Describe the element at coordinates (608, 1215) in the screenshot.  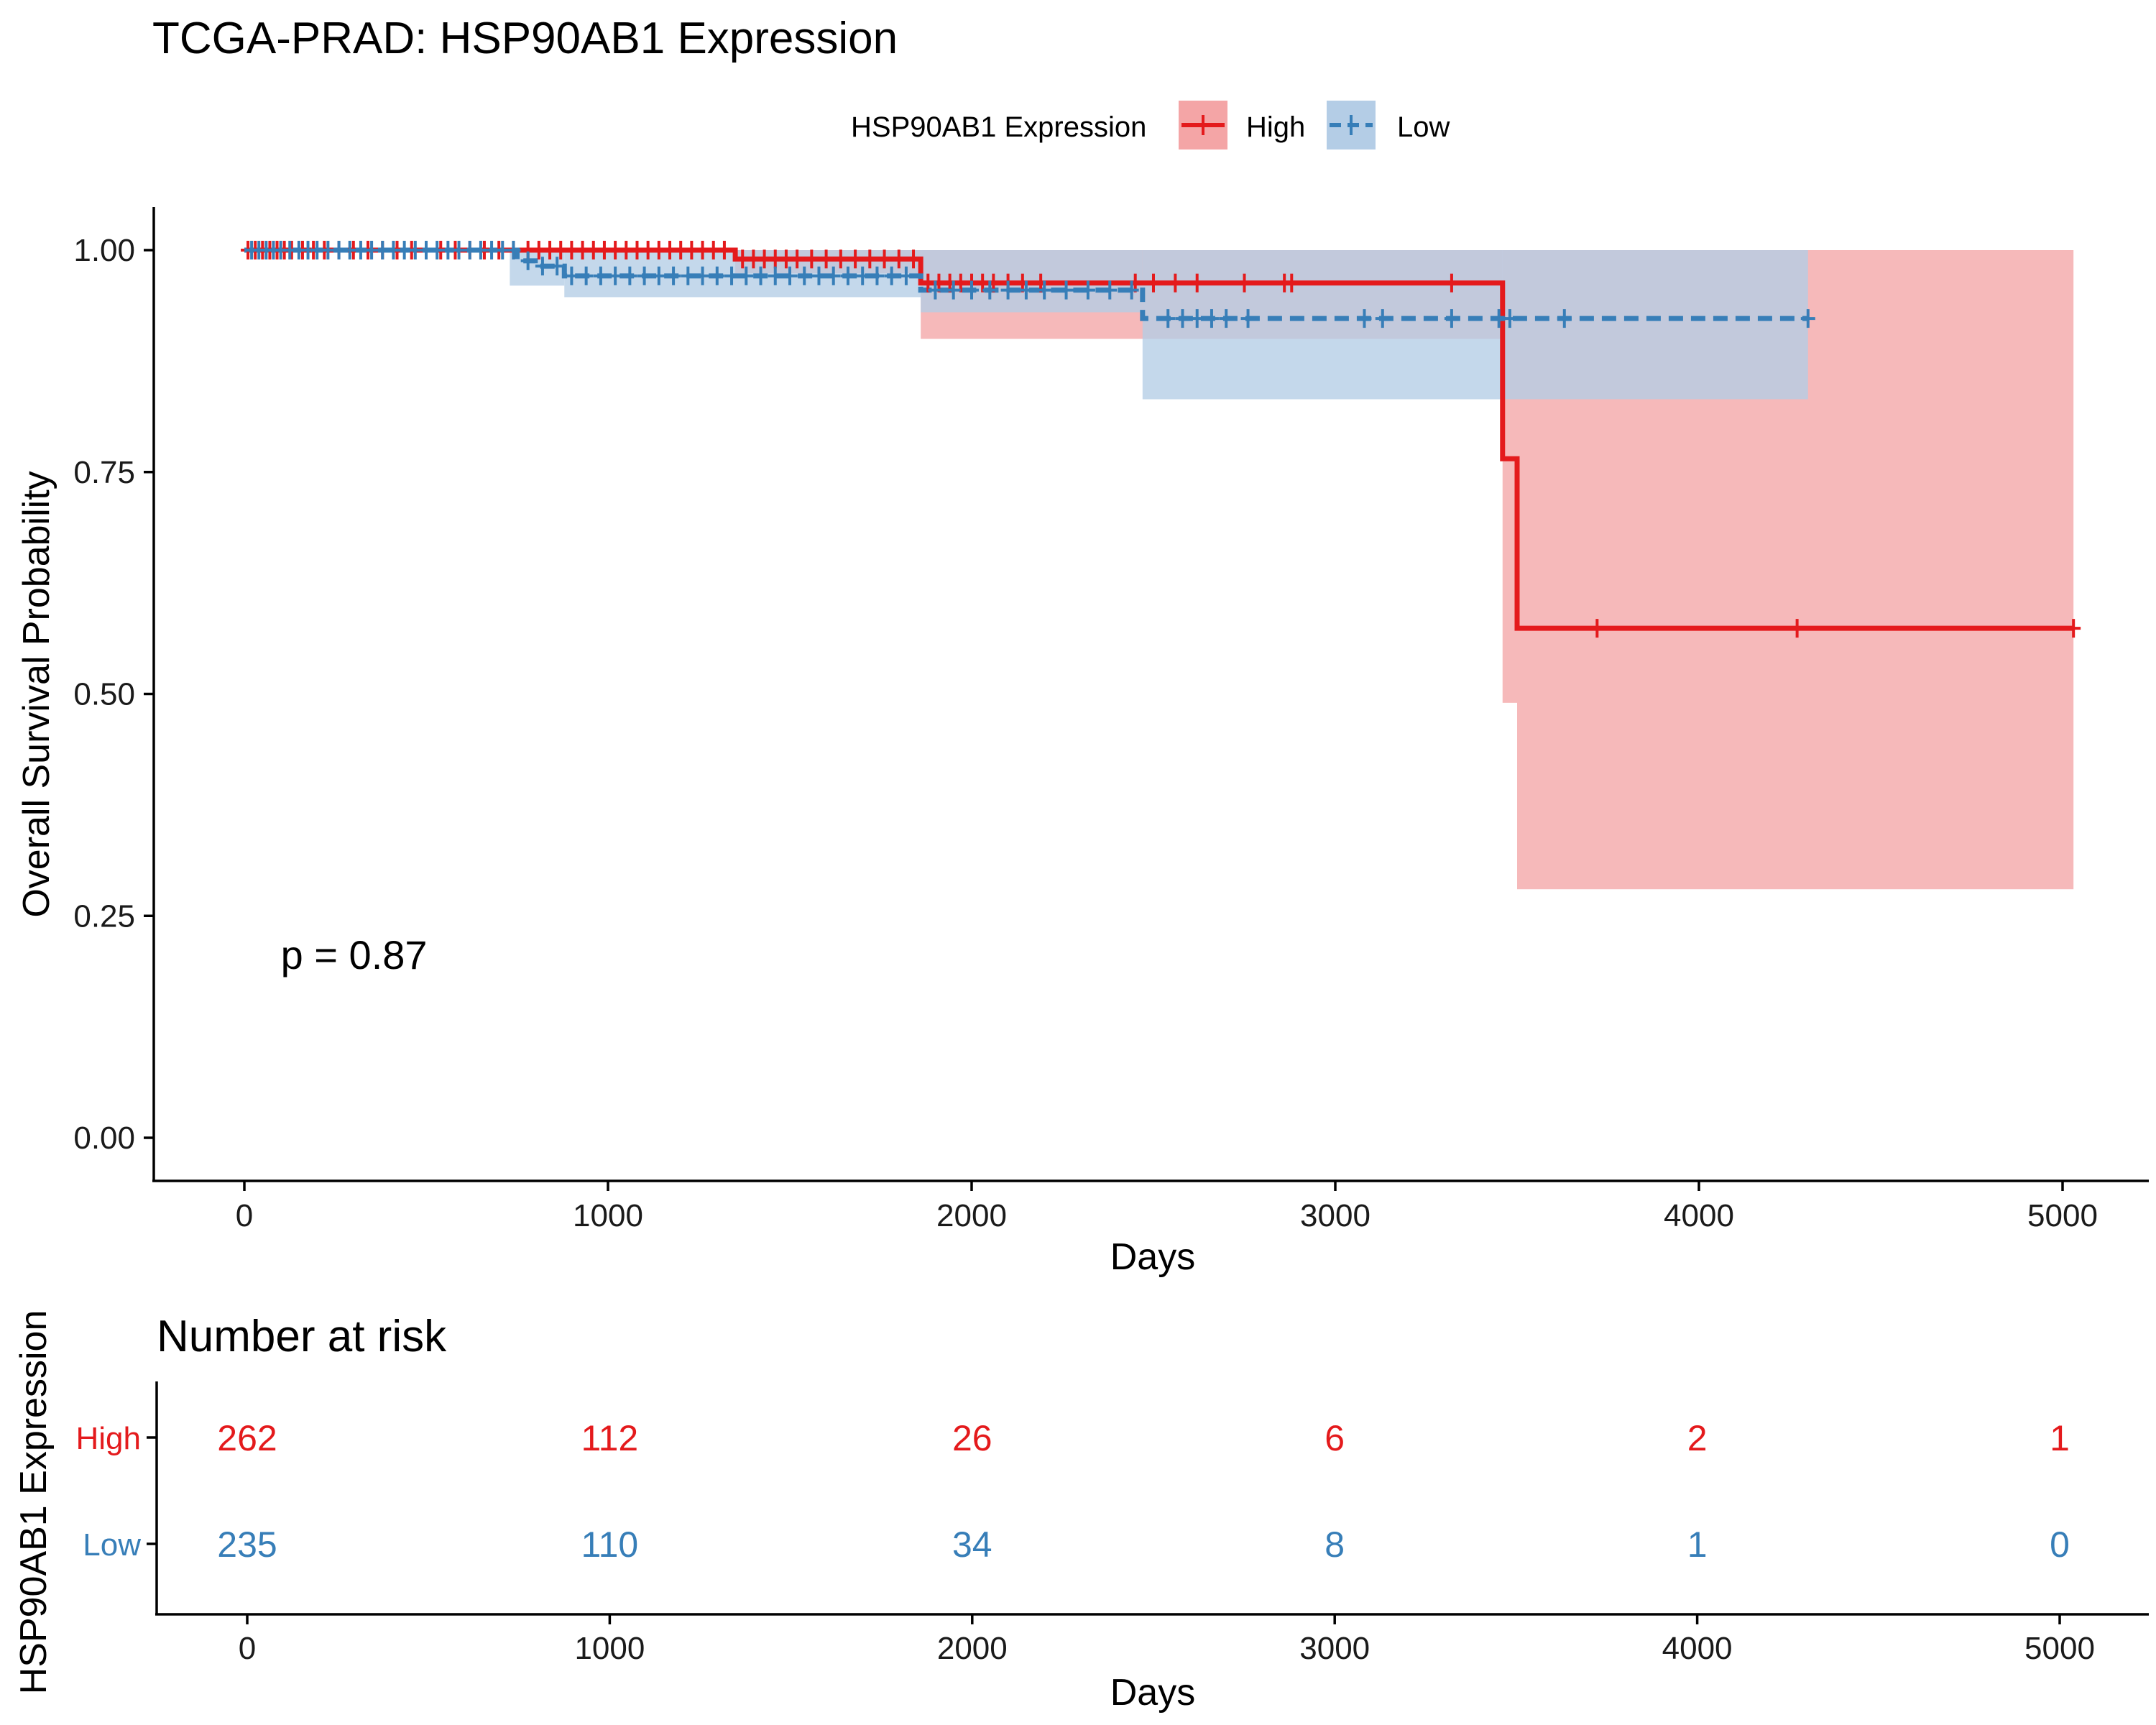
I see `x-tick-label-1: 1000` at that location.